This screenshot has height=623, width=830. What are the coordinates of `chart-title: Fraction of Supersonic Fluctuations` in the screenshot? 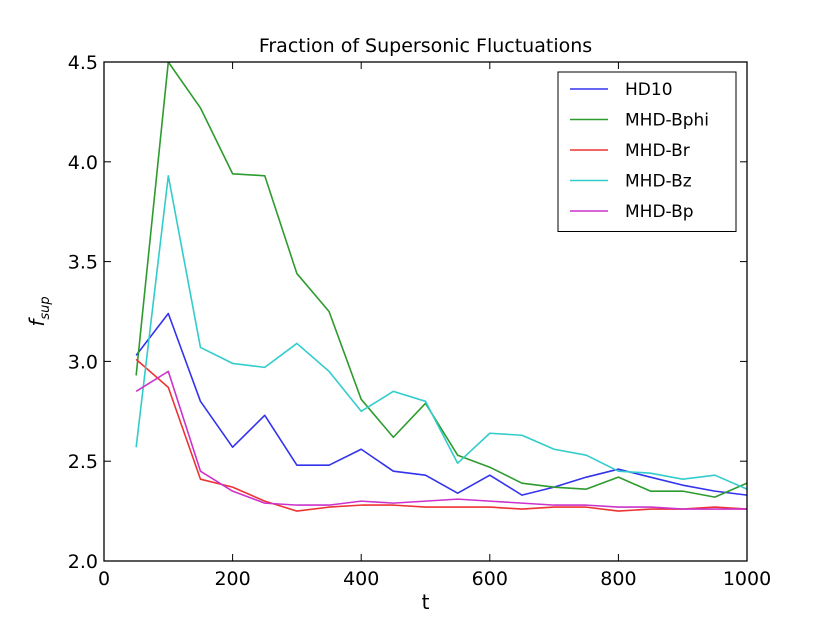 It's located at (425, 46).